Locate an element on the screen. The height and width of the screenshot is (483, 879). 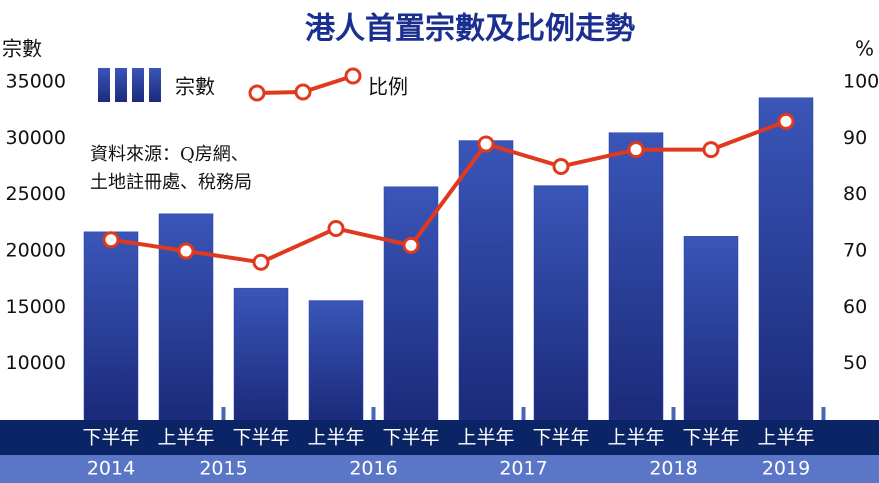
legend: 宗數 比例 is located at coordinates (253, 84).